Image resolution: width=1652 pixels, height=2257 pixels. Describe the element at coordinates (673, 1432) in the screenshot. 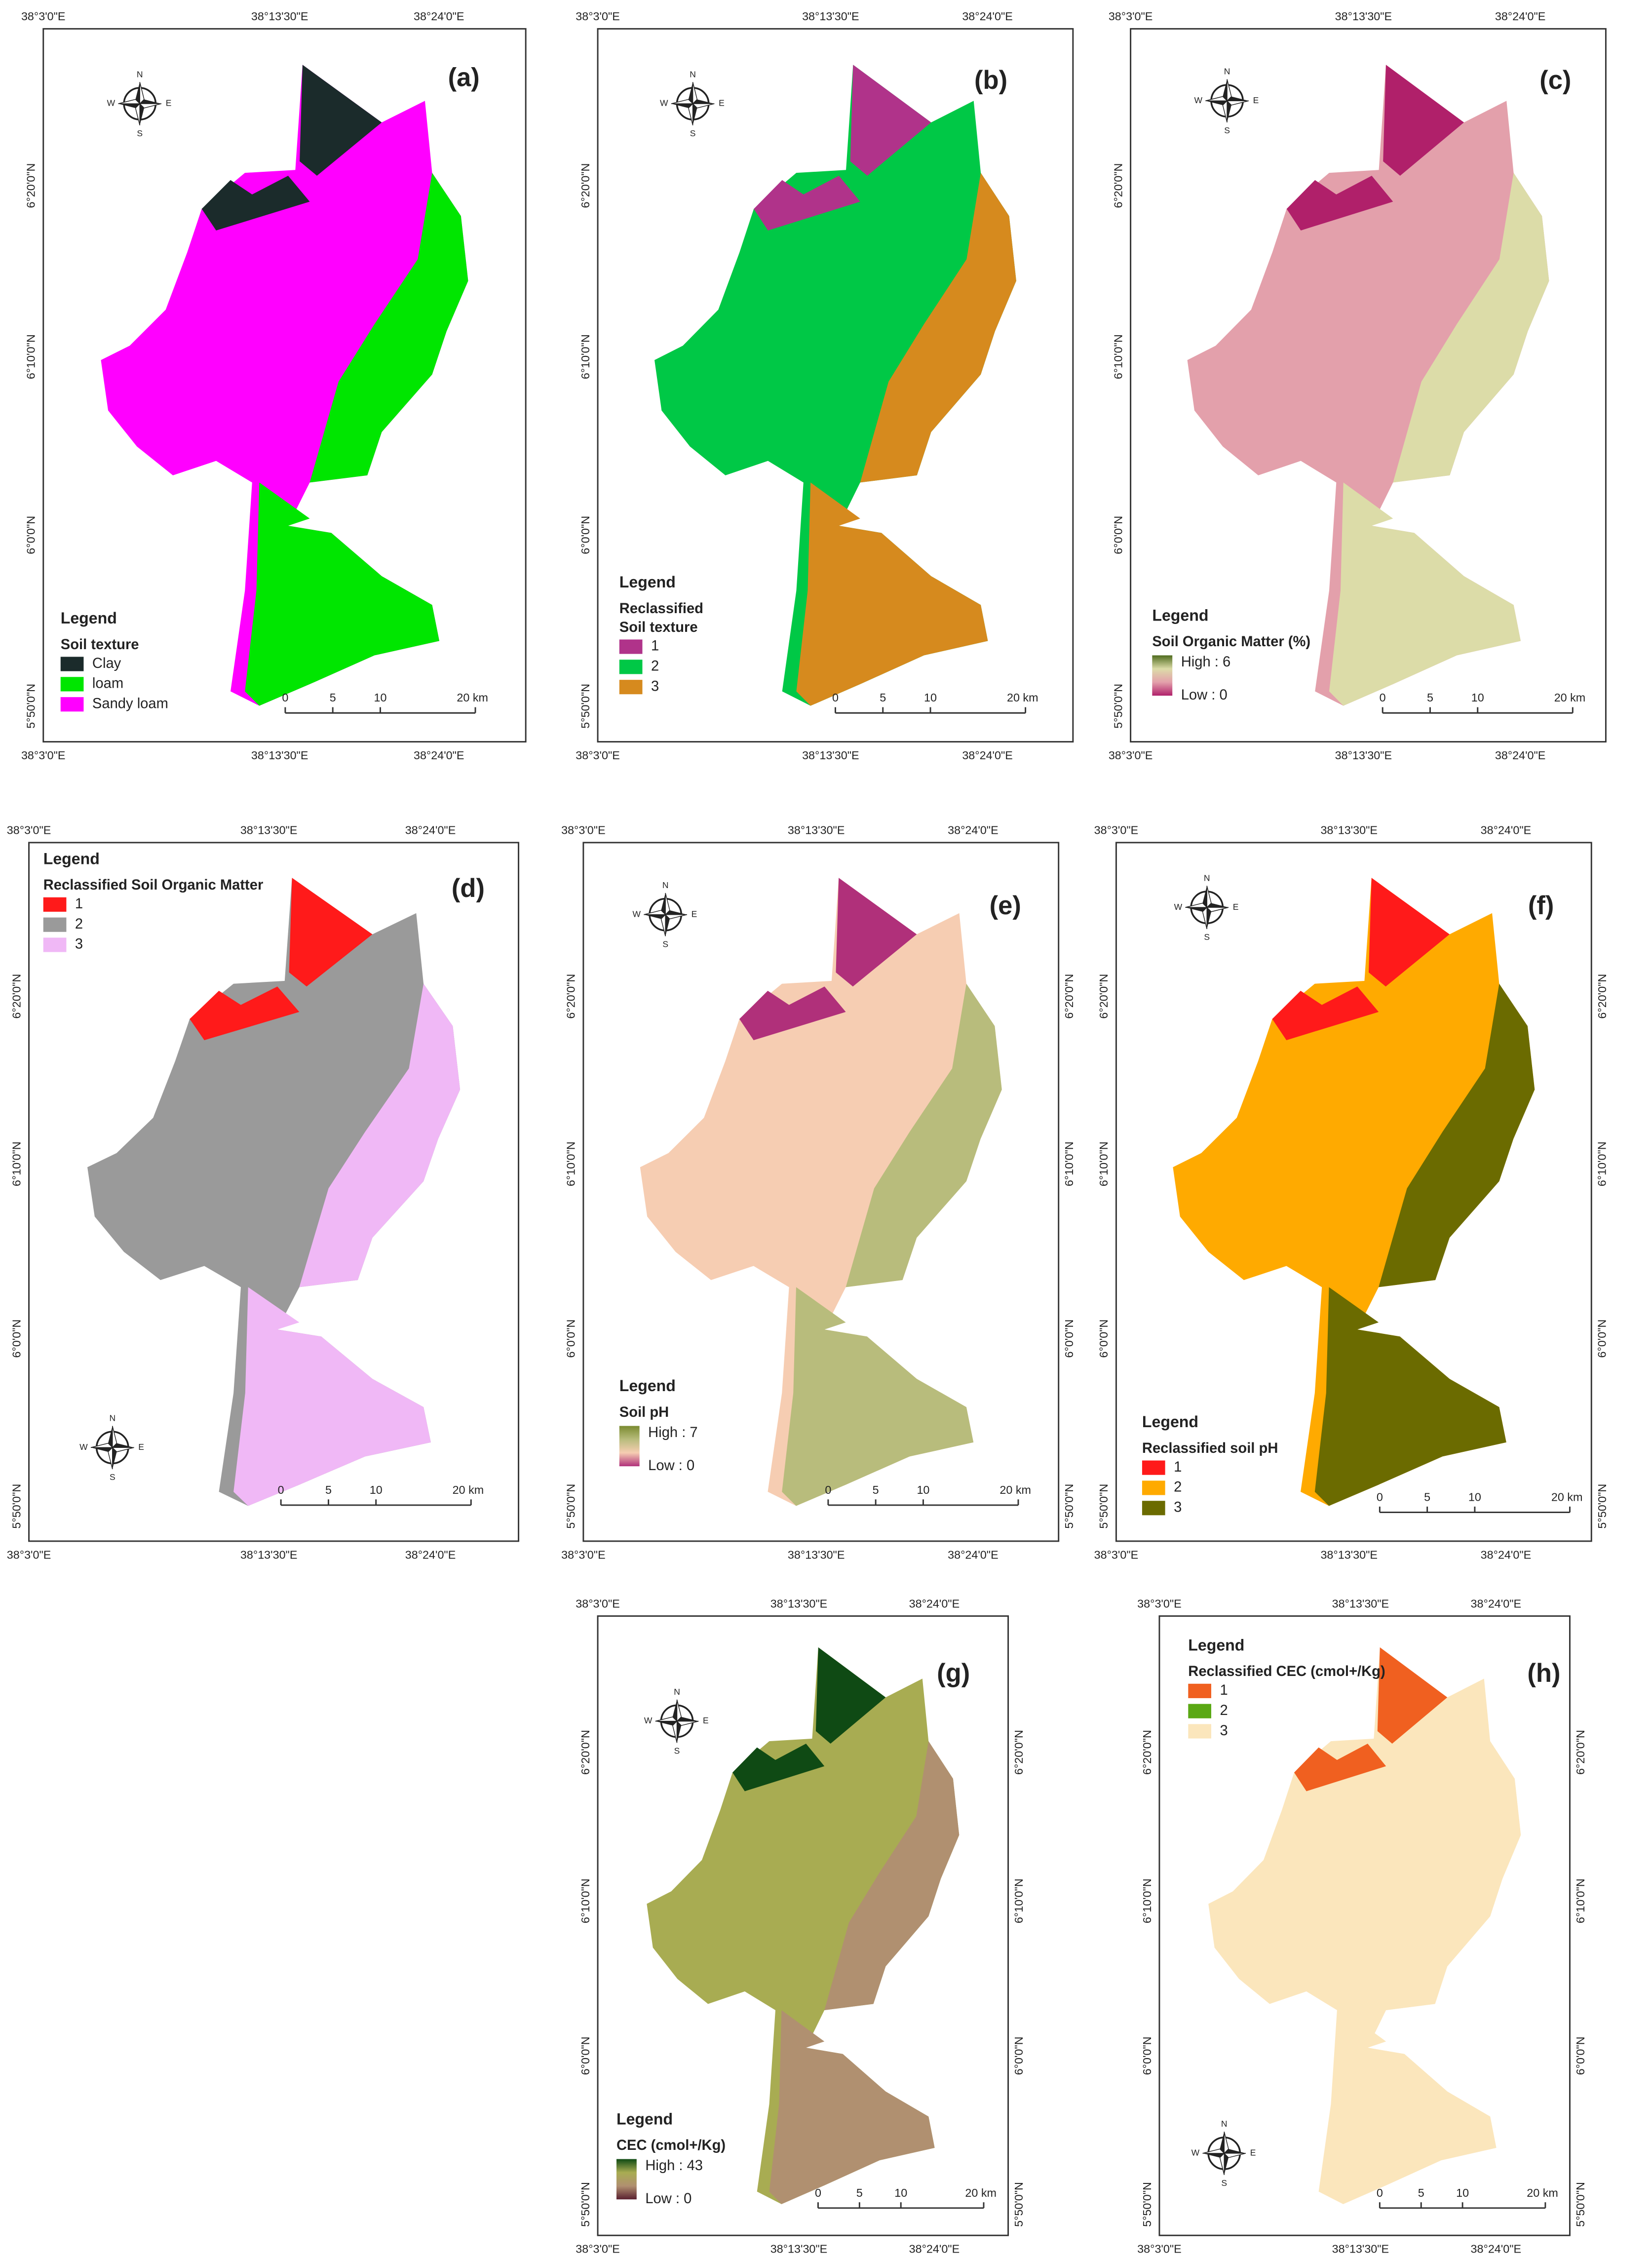

I see `legend-high: High : 7` at that location.